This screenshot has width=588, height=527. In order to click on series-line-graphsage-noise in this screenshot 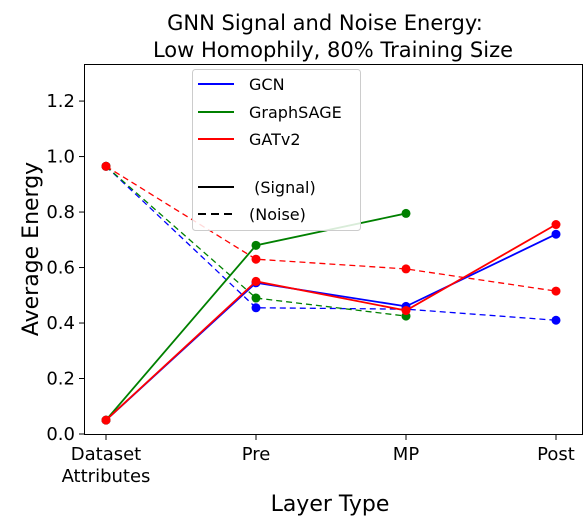, I will do `click(256, 241)`.